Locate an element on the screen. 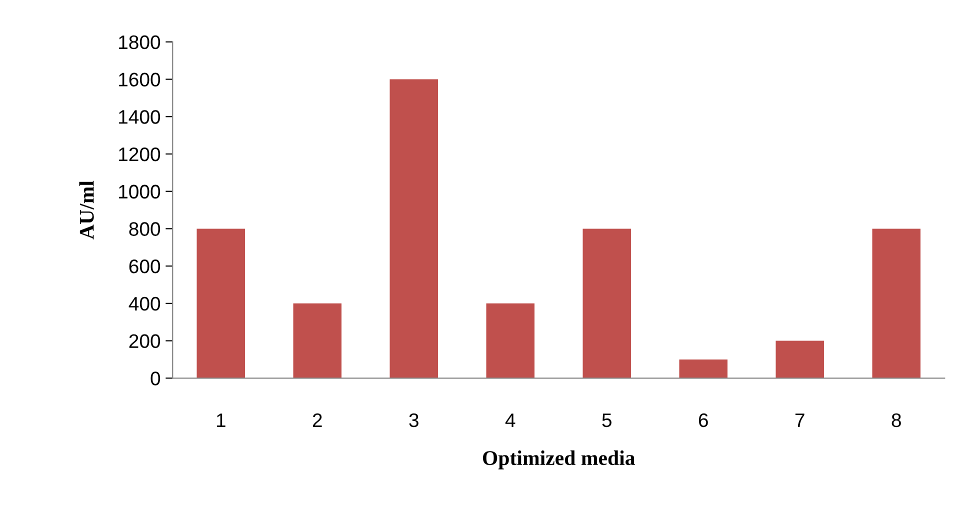 The width and height of the screenshot is (959, 511). y-tick-label: 1000 is located at coordinates (139, 191).